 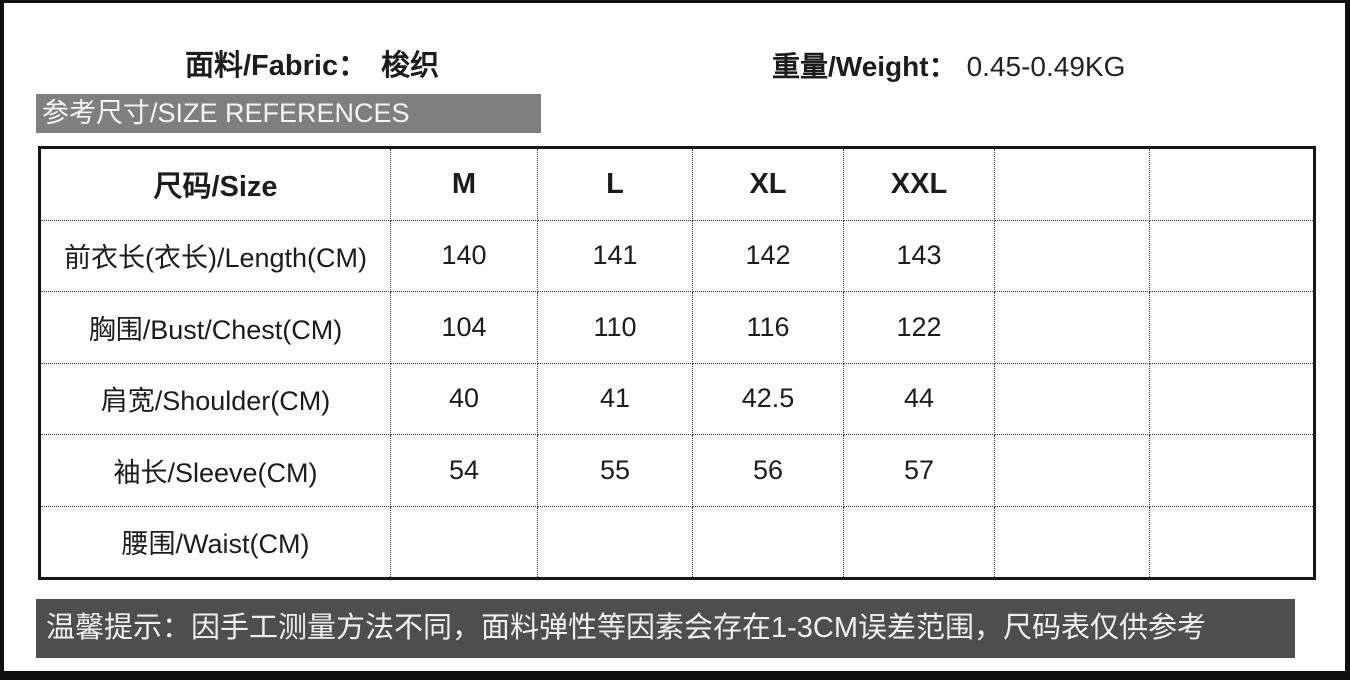 I want to click on size-table-header-cell: L, so click(x=615, y=184).